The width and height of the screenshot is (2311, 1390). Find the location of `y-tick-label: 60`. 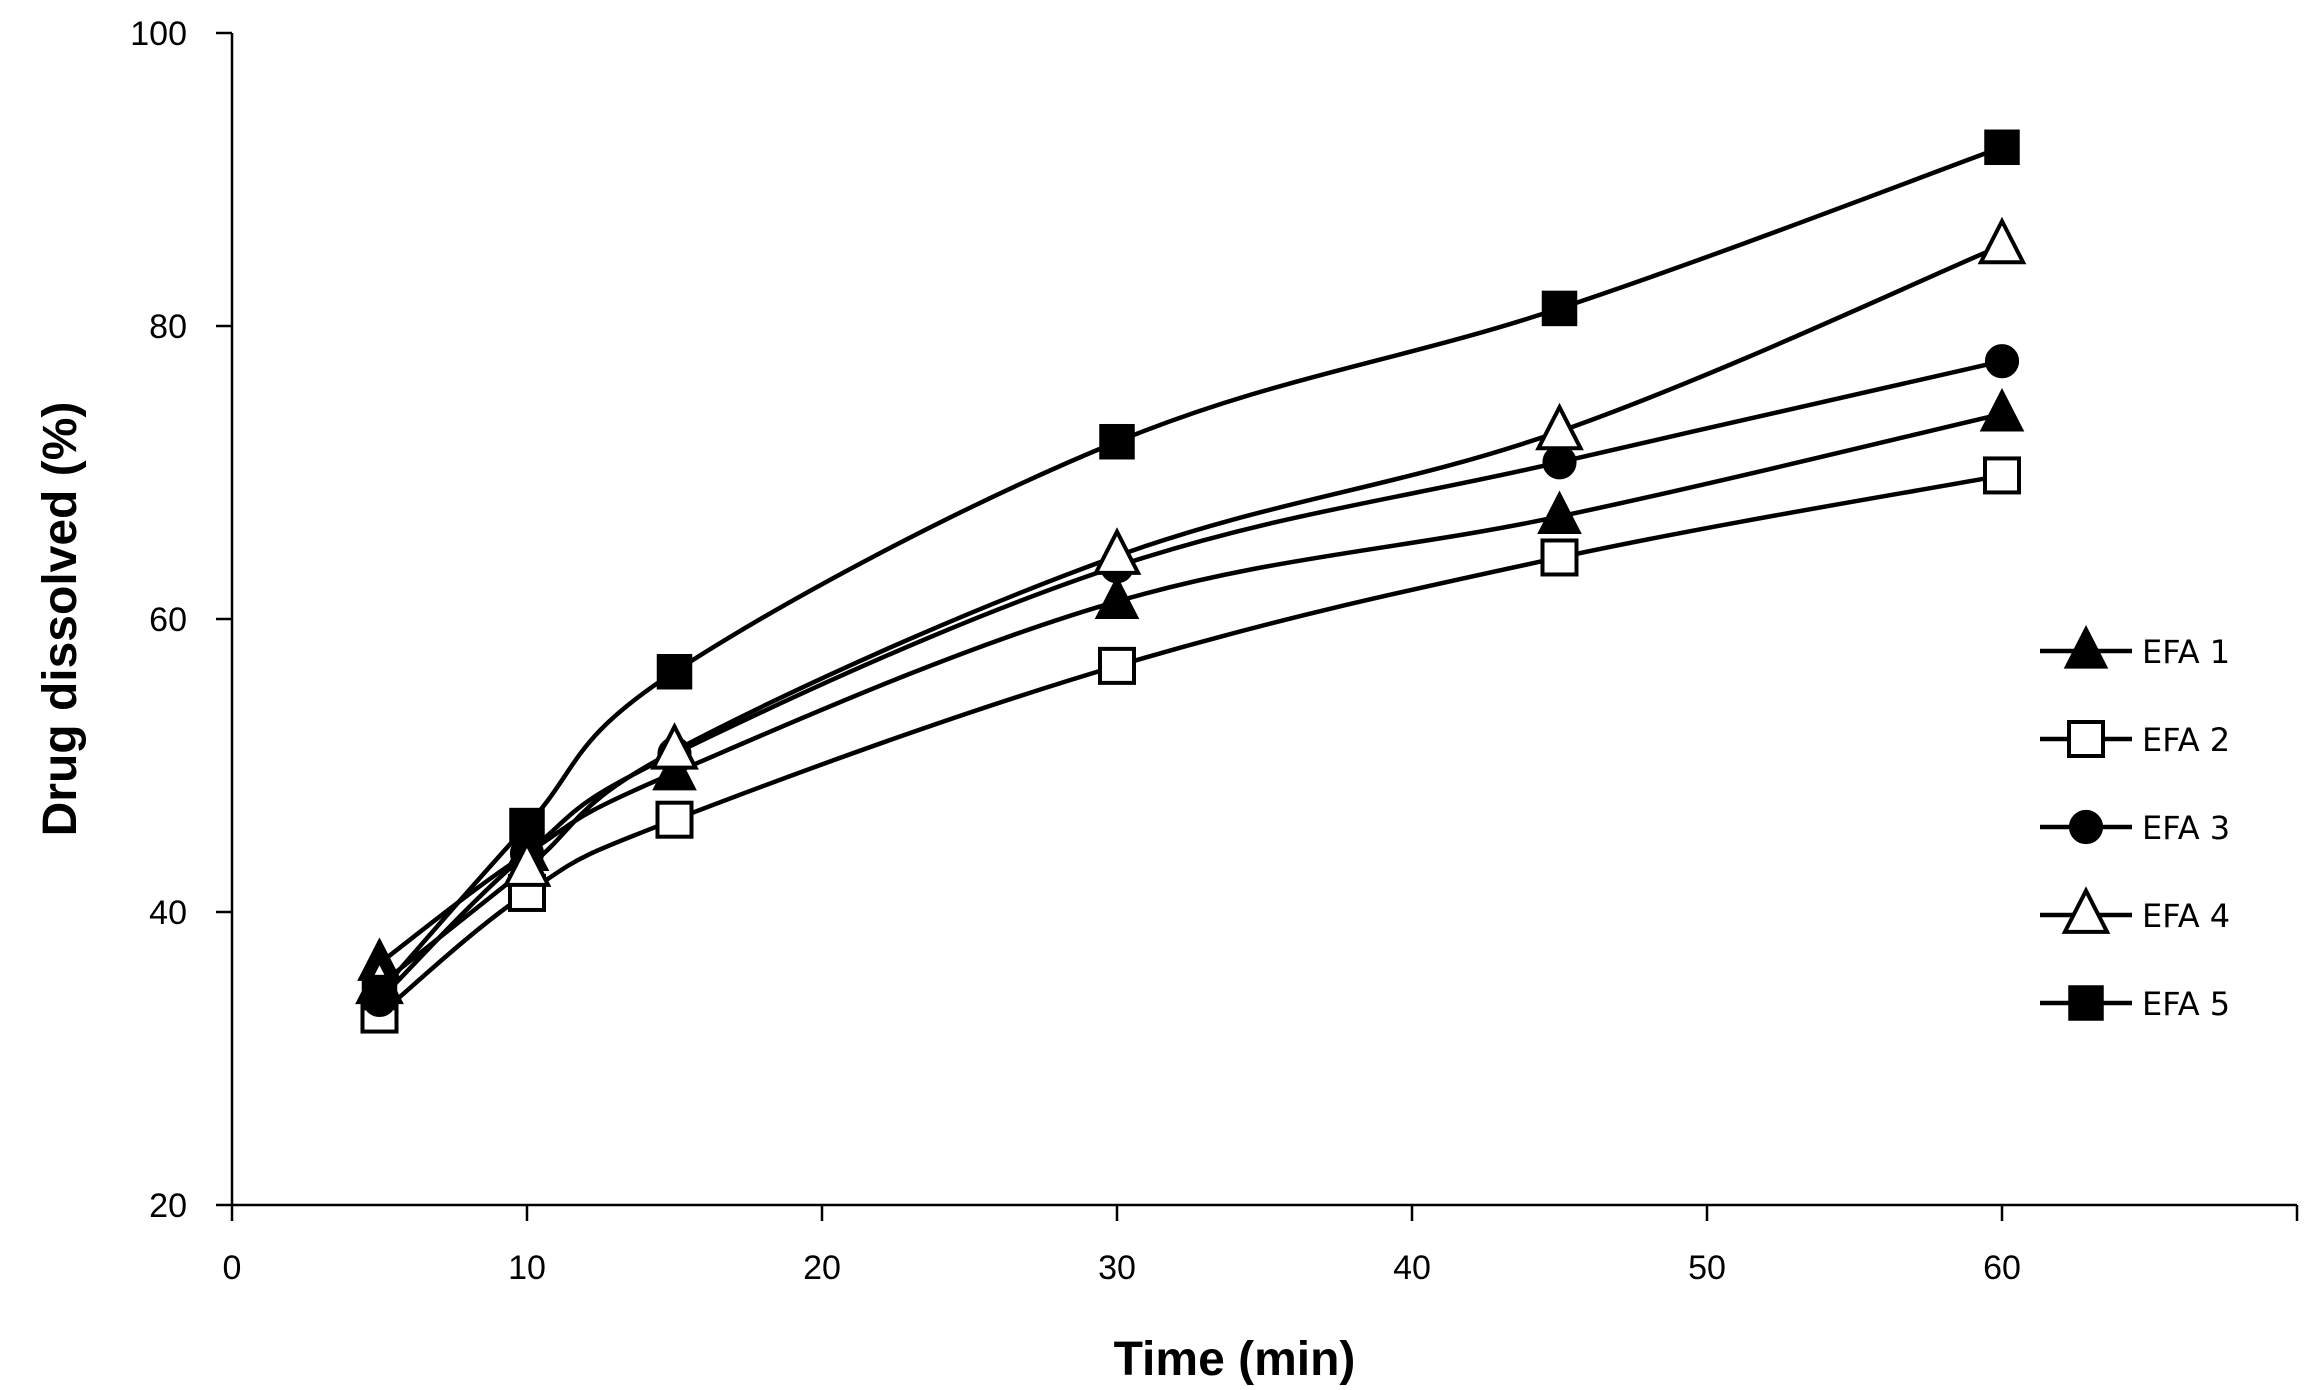

y-tick-label: 60 is located at coordinates (168, 620).